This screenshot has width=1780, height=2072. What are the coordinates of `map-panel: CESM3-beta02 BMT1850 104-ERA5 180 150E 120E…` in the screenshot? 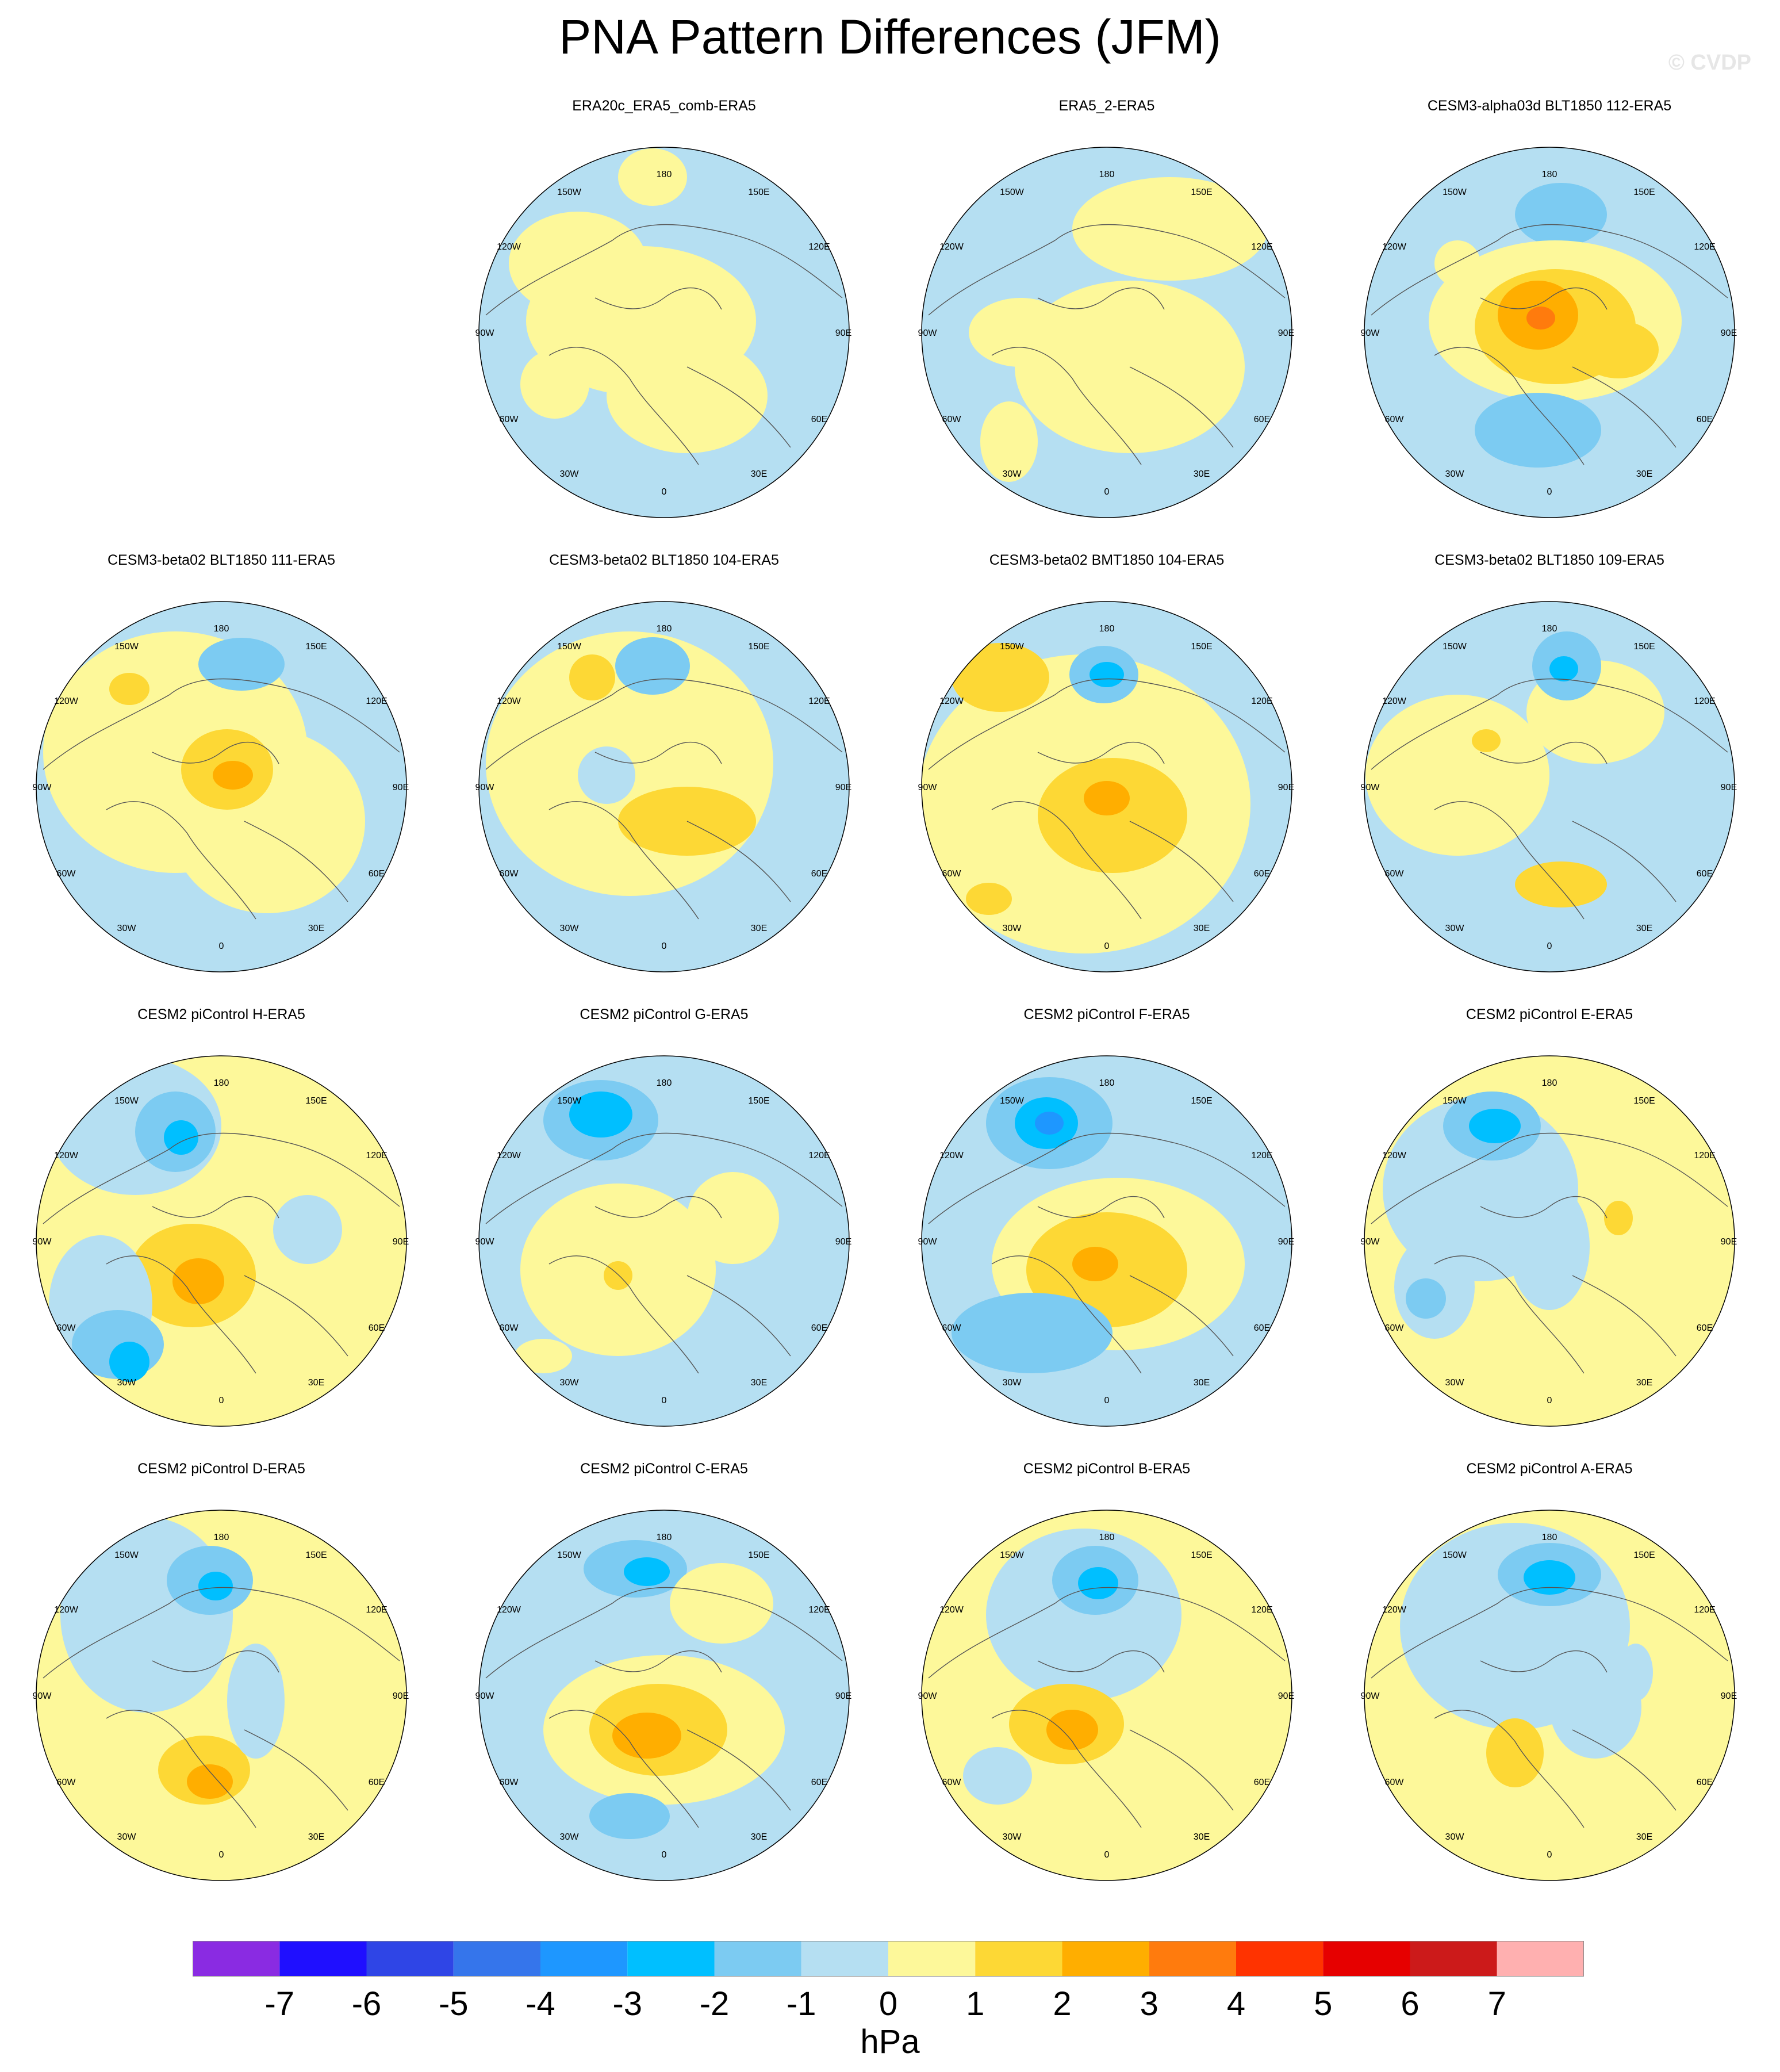 It's located at (1106, 778).